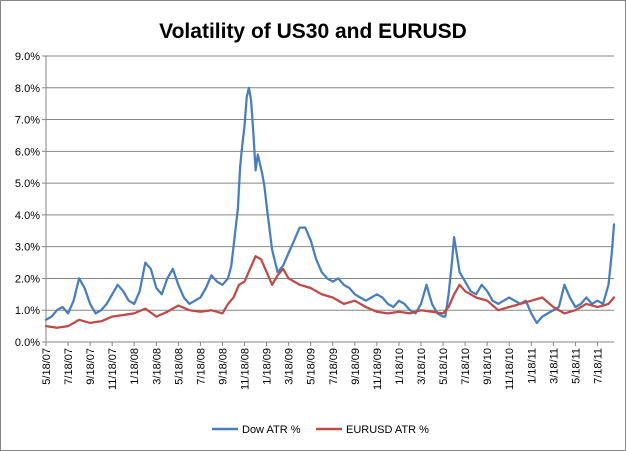  I want to click on y-tick-label: 9.0%, so click(27, 57).